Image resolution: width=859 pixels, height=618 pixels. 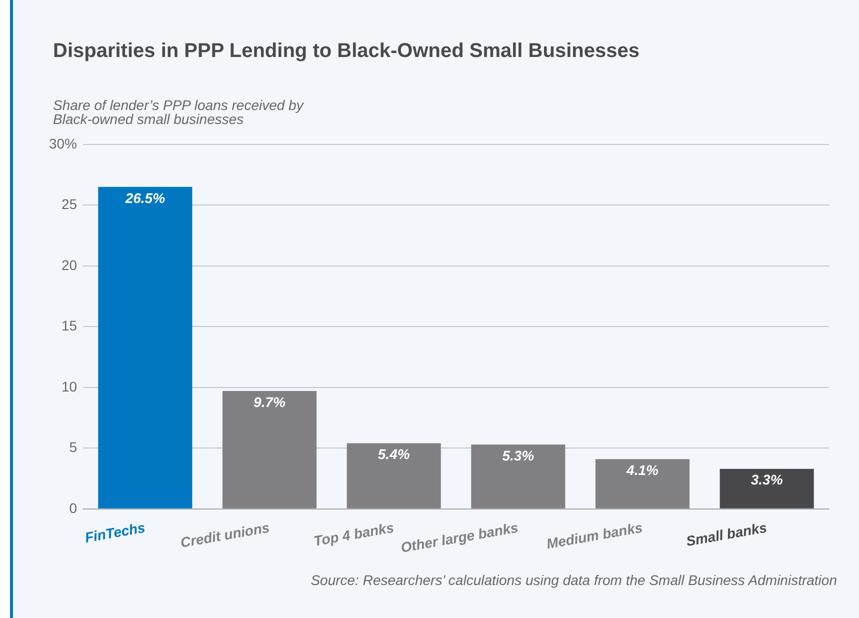 I want to click on x-tick-label: Medium banks, so click(x=594, y=535).